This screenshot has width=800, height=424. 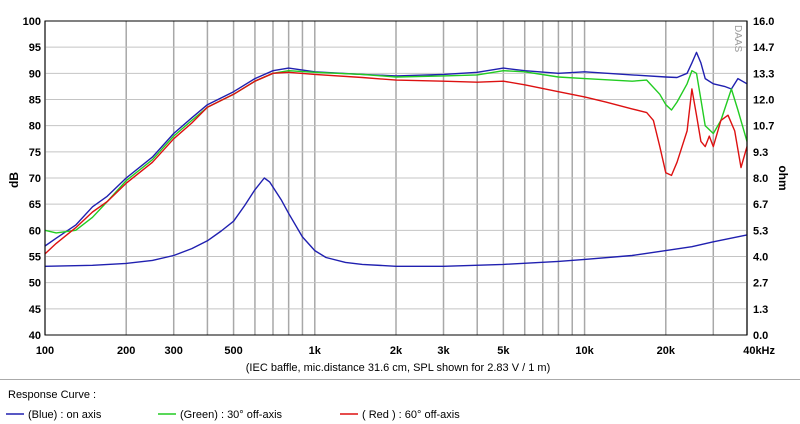 I want to click on y-tick-label-left: 75, so click(x=35, y=153).